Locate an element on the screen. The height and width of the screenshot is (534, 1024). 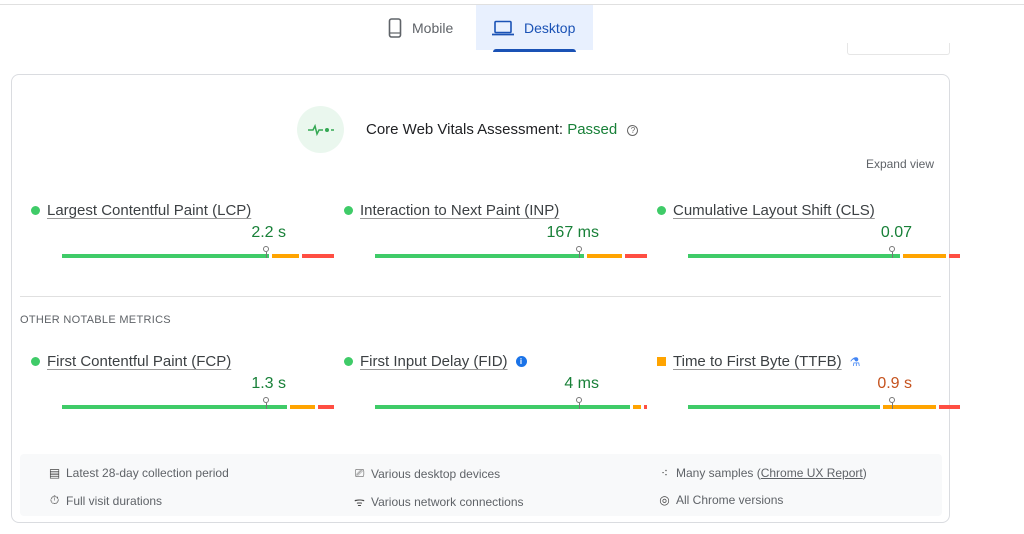
metric-name: Time to First Byte (TTFB) ⚗ is located at coordinates (796, 361).